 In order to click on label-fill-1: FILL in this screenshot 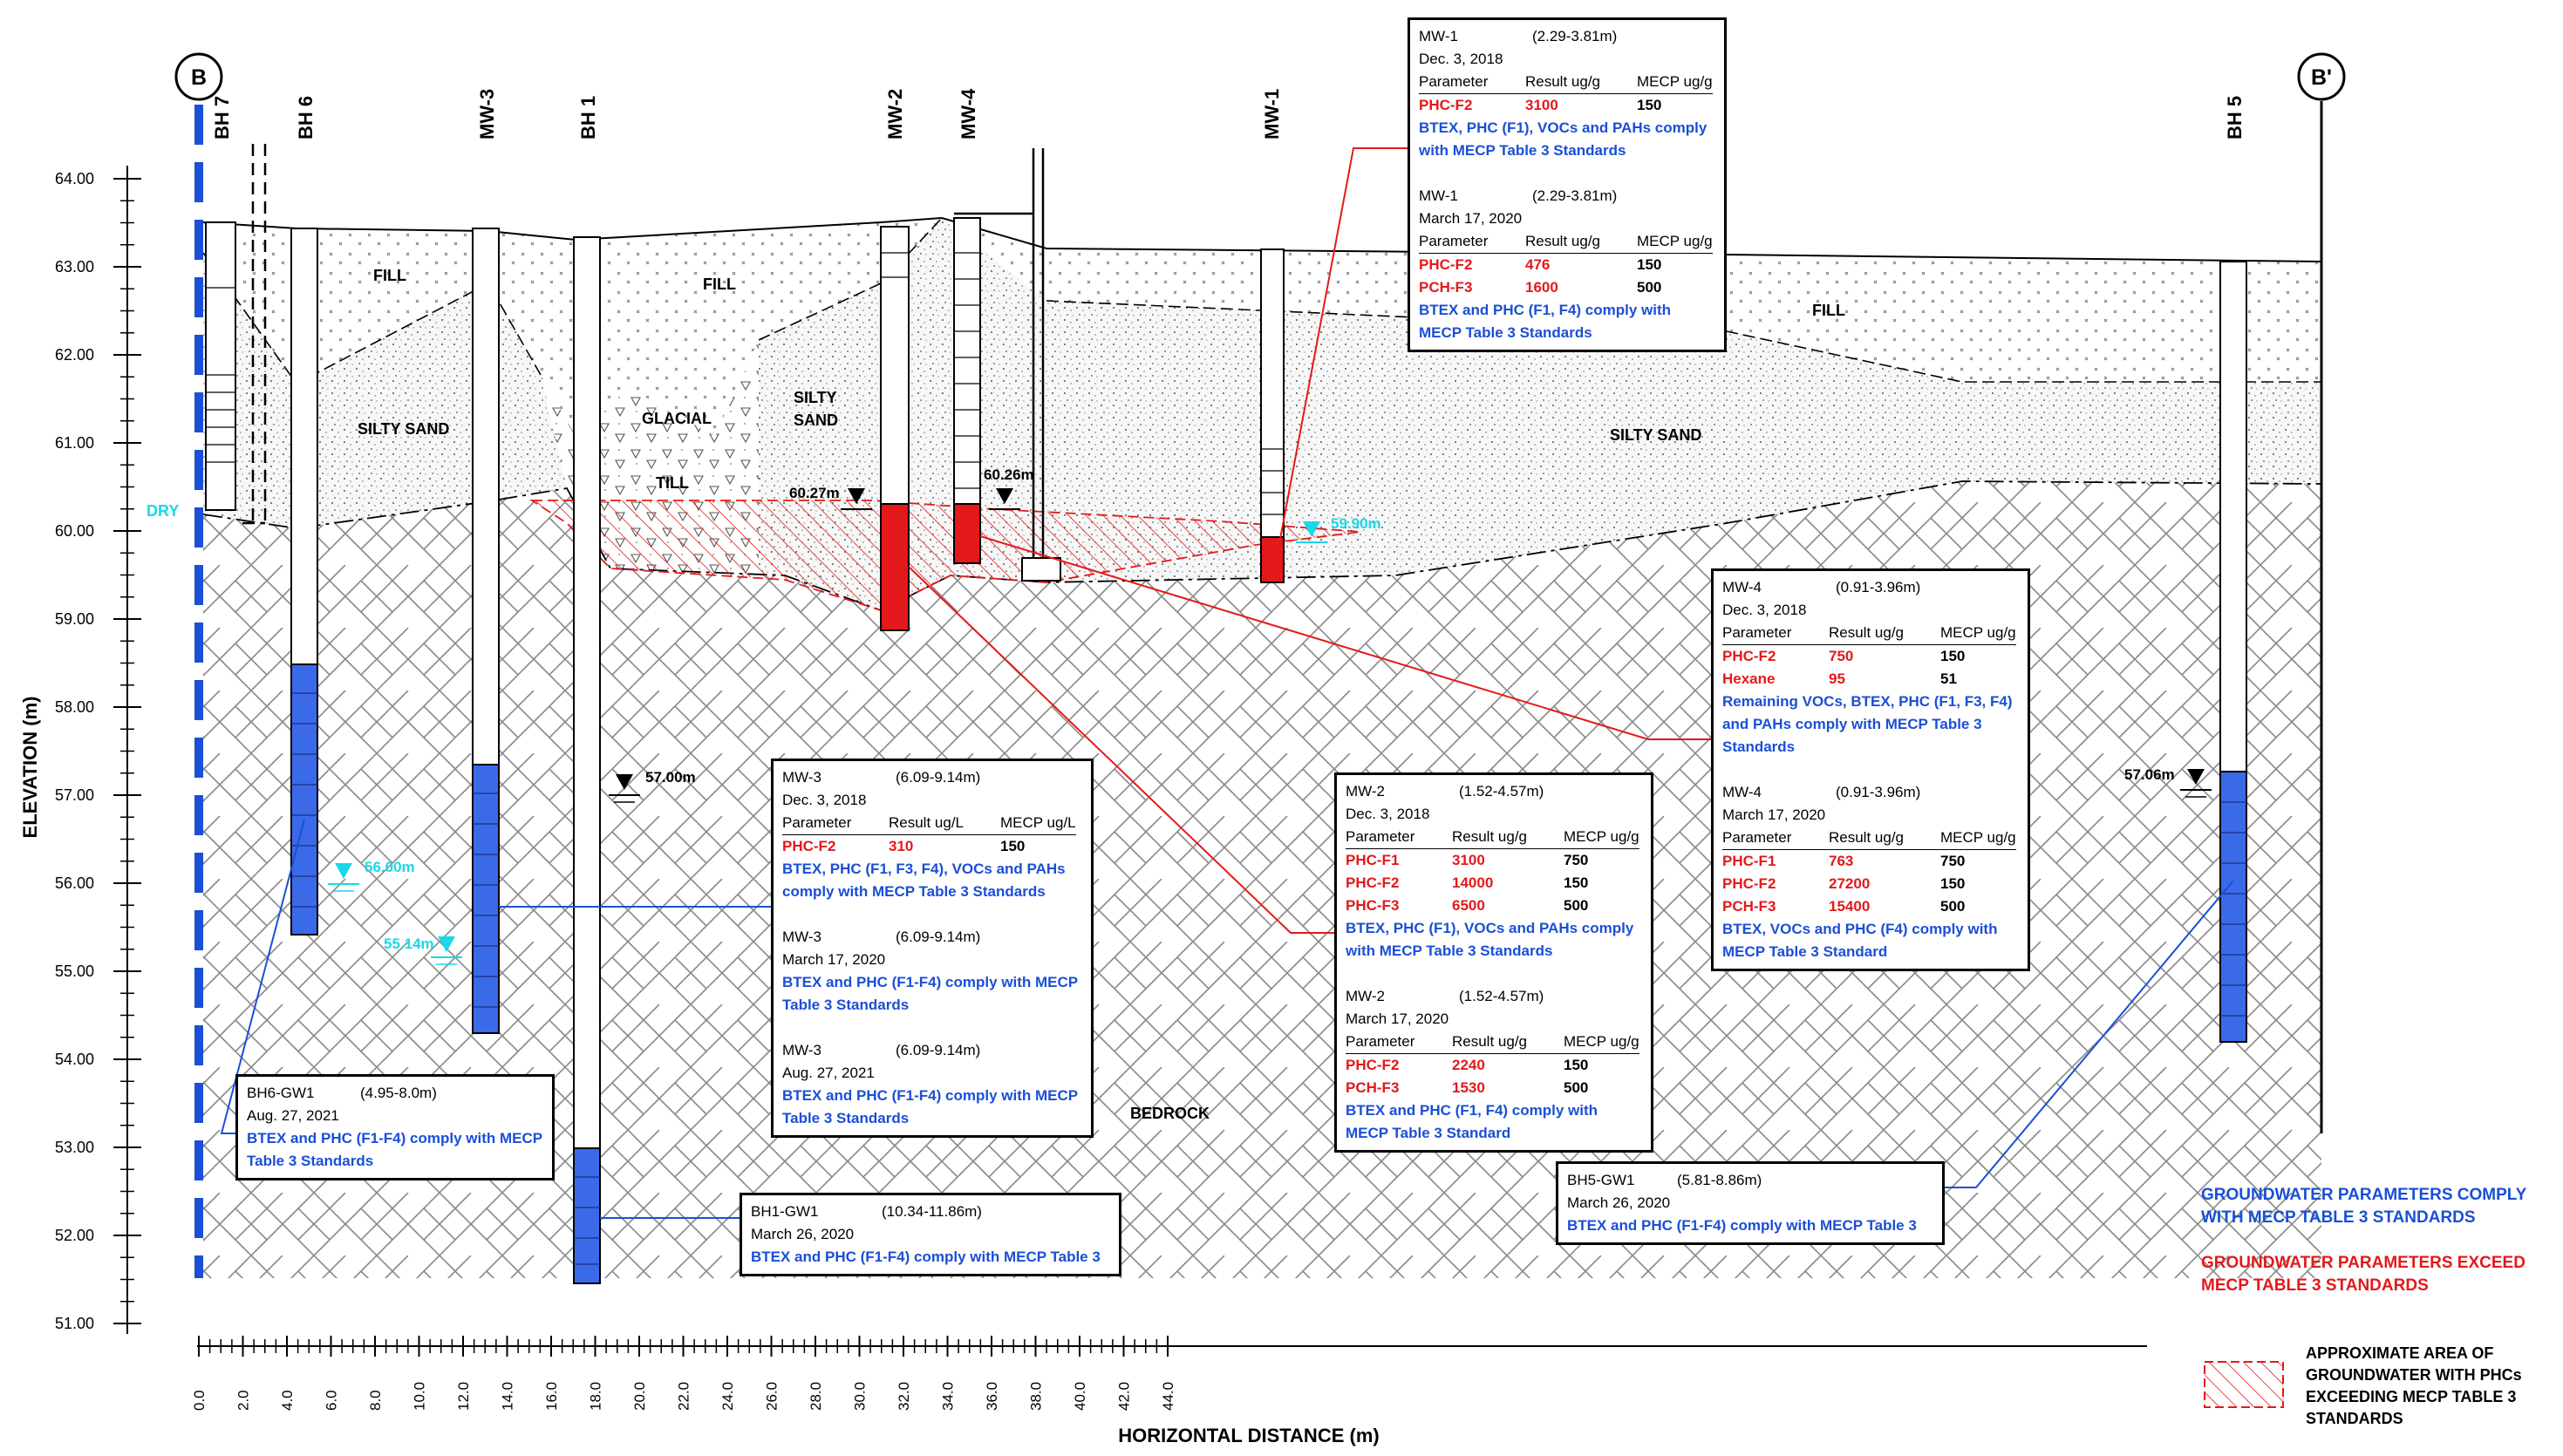, I will do `click(389, 275)`.